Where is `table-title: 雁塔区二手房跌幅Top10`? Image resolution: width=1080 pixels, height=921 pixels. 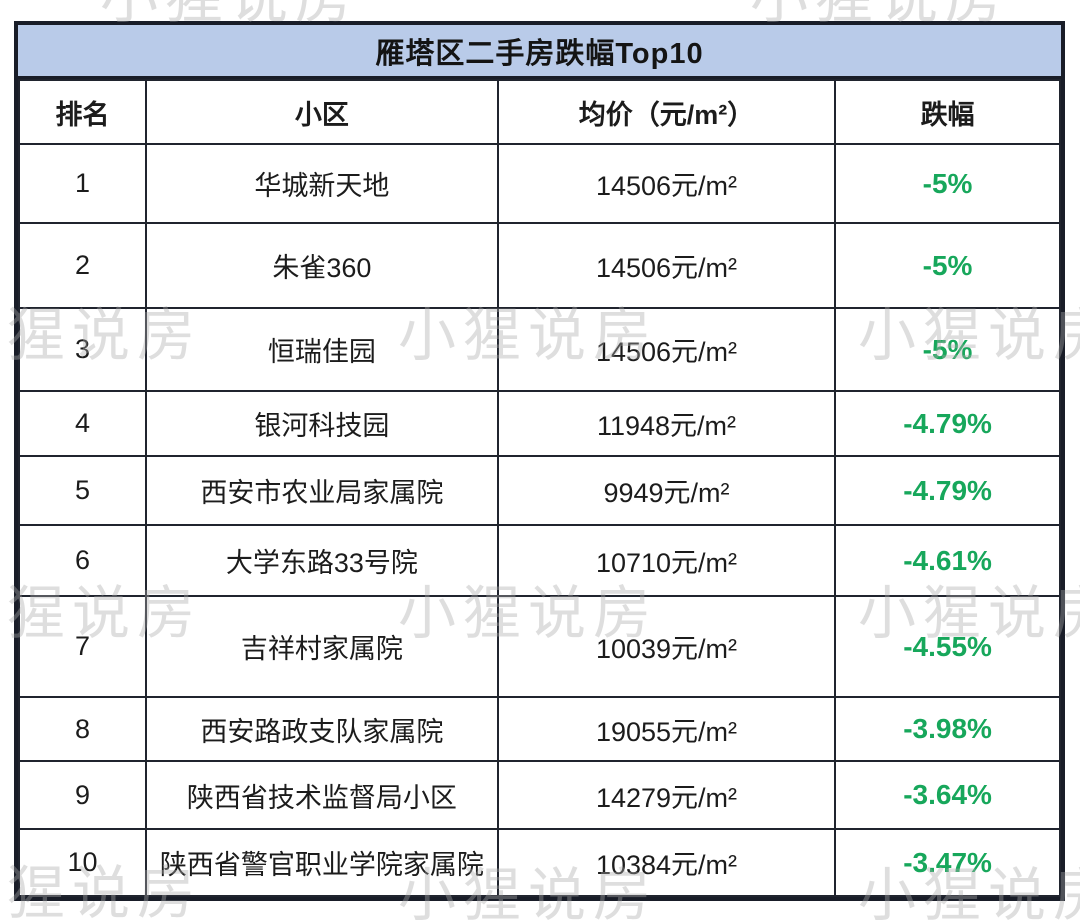
table-title: 雁塔区二手房跌幅Top10 is located at coordinates (539, 52).